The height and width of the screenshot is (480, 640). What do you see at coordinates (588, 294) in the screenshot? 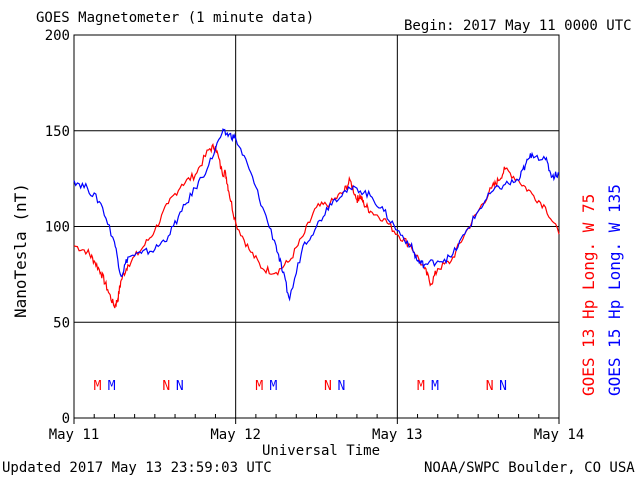
I see `legend-goes13: GOES 13 Hp Long. W 75` at bounding box center [588, 294].